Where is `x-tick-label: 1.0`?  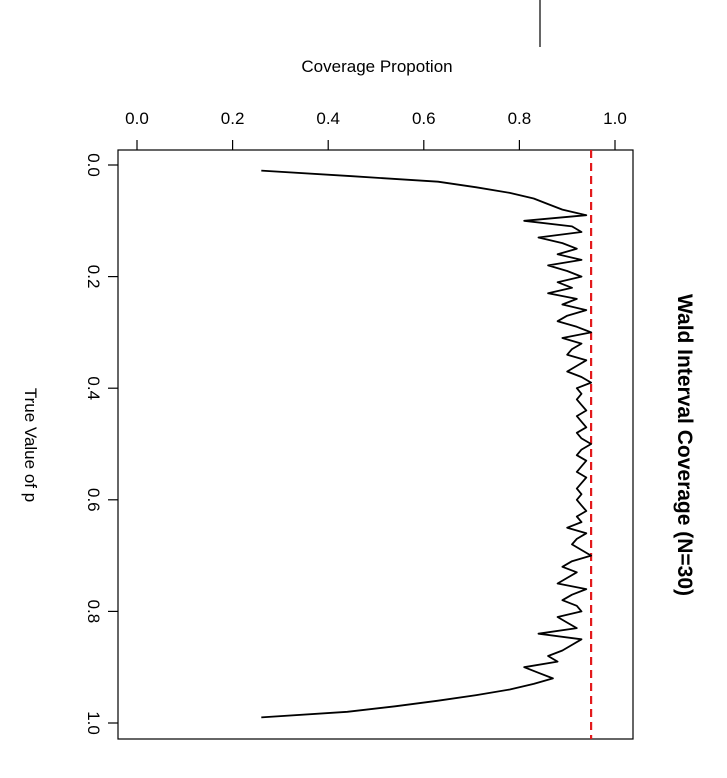
x-tick-label: 1.0 is located at coordinates (93, 723).